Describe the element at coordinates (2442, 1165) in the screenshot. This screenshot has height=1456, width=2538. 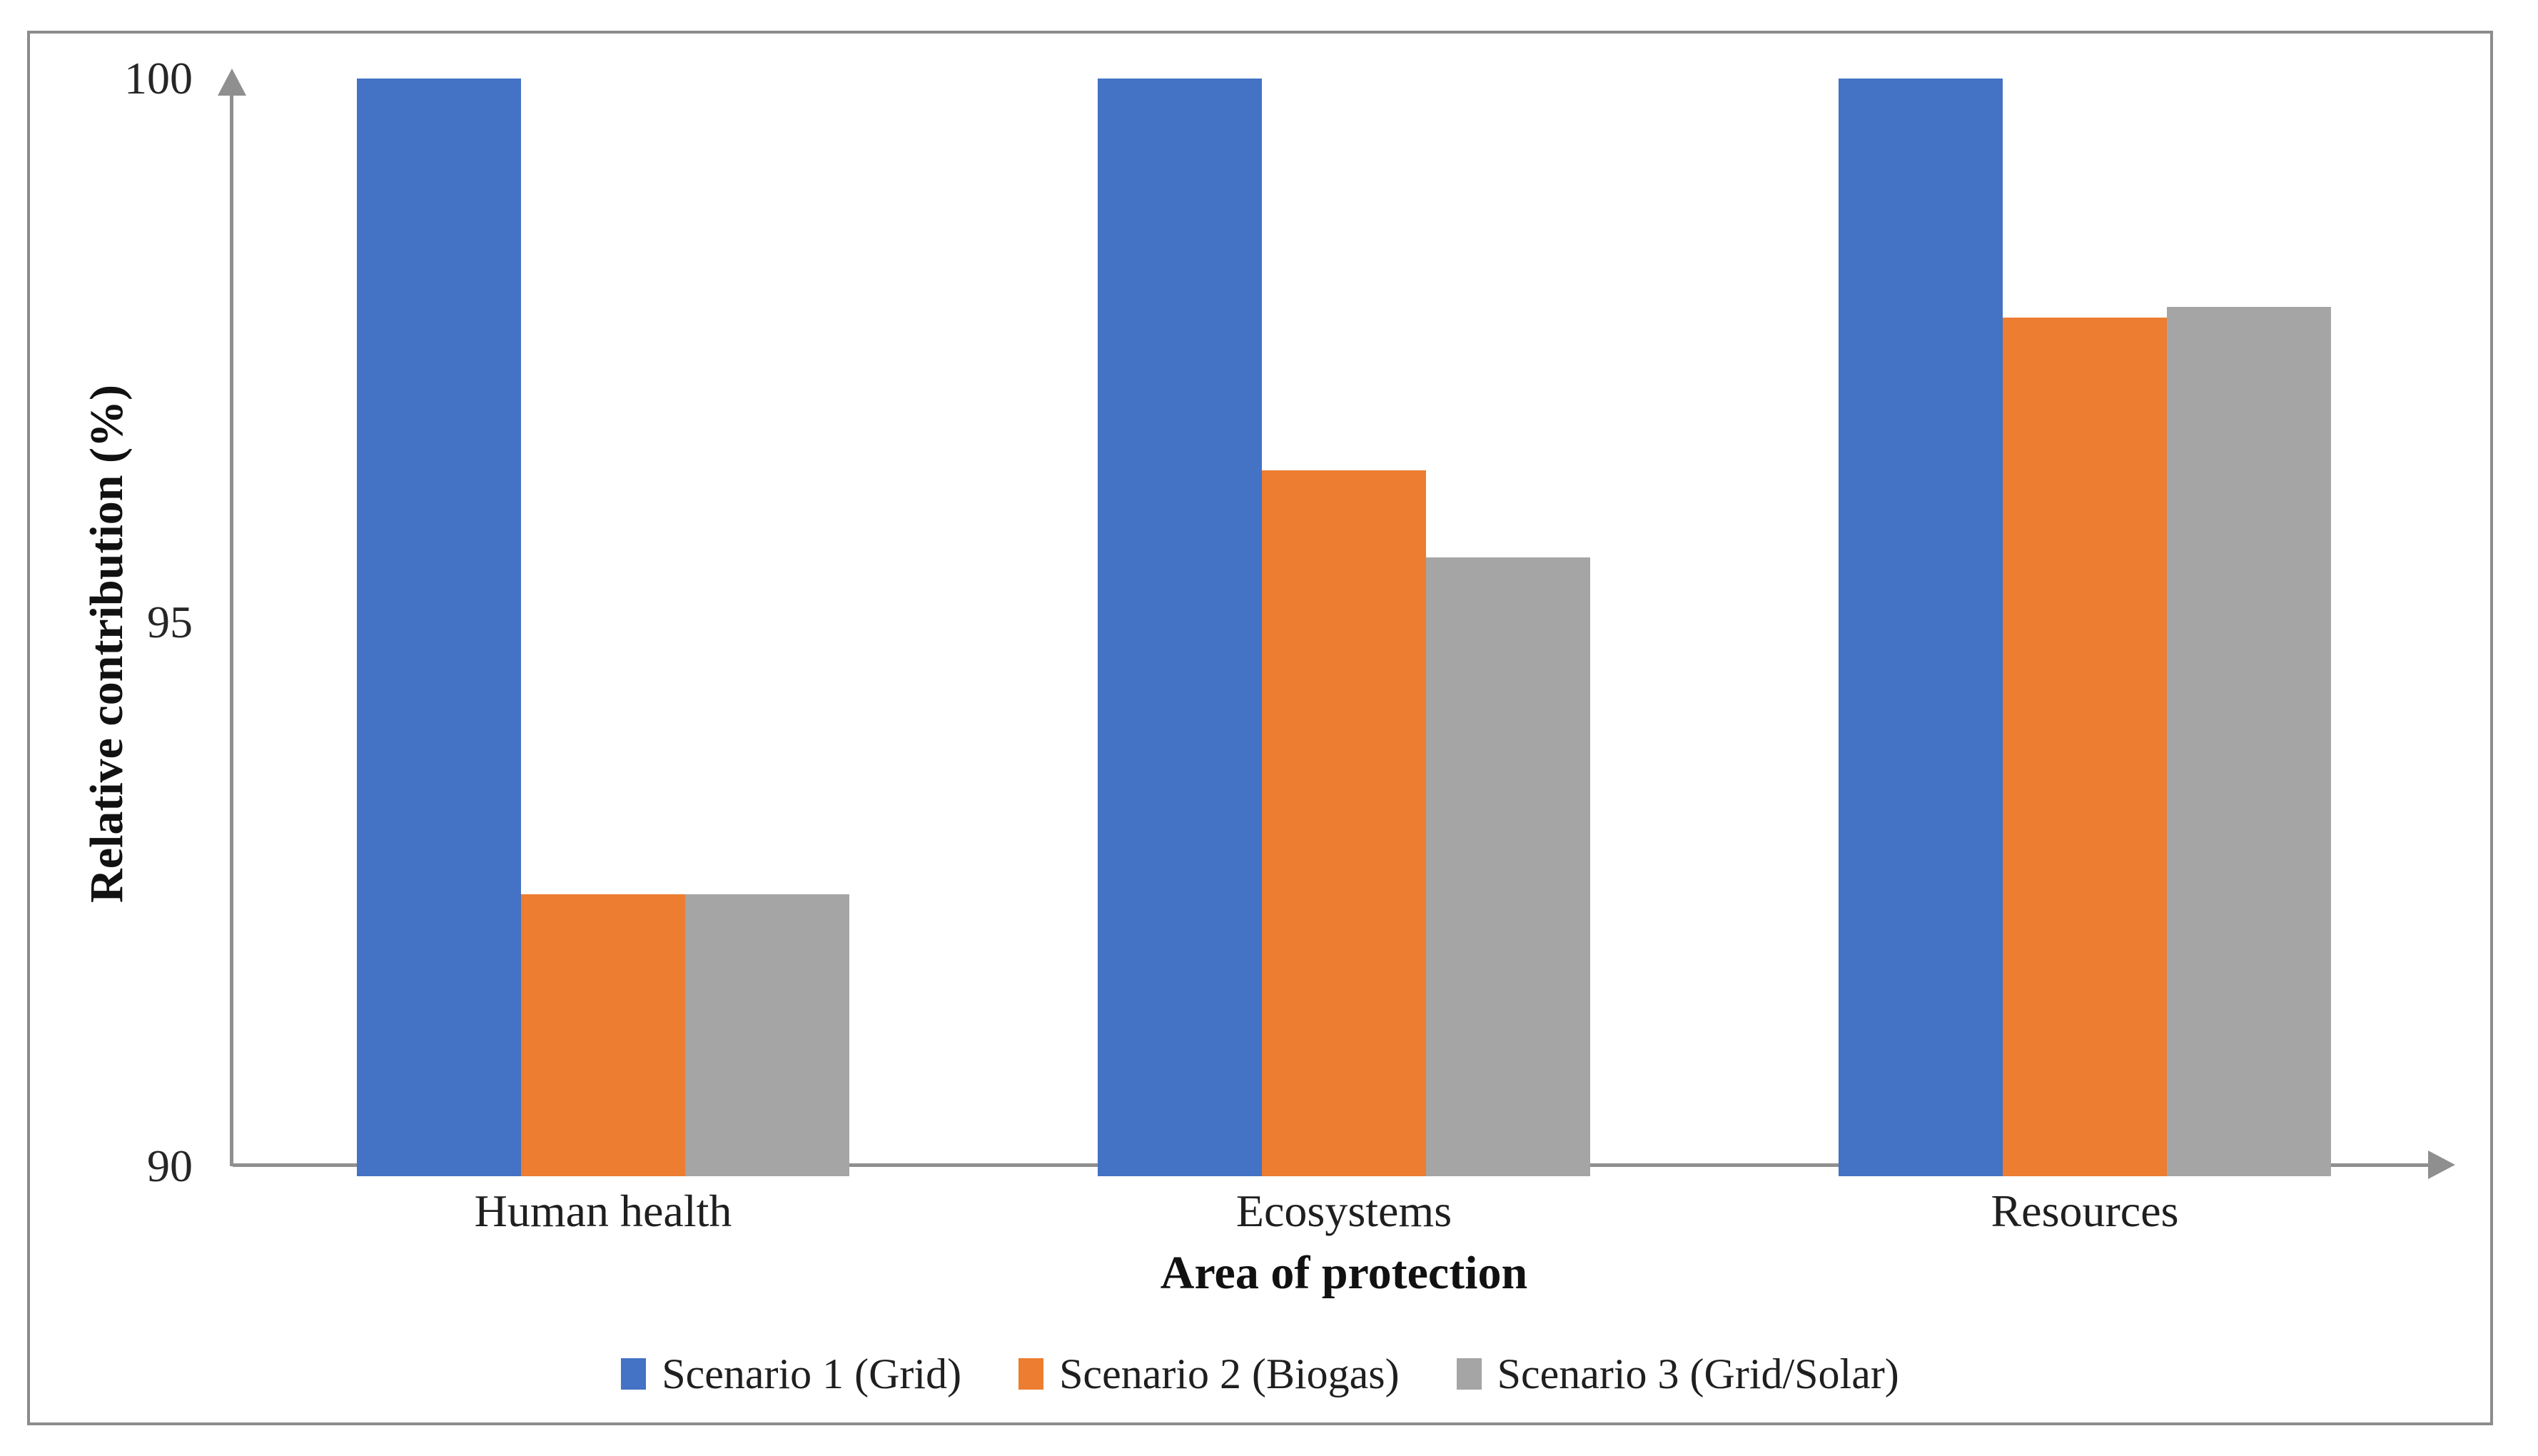
I see `x-axis-arrow-icon` at that location.